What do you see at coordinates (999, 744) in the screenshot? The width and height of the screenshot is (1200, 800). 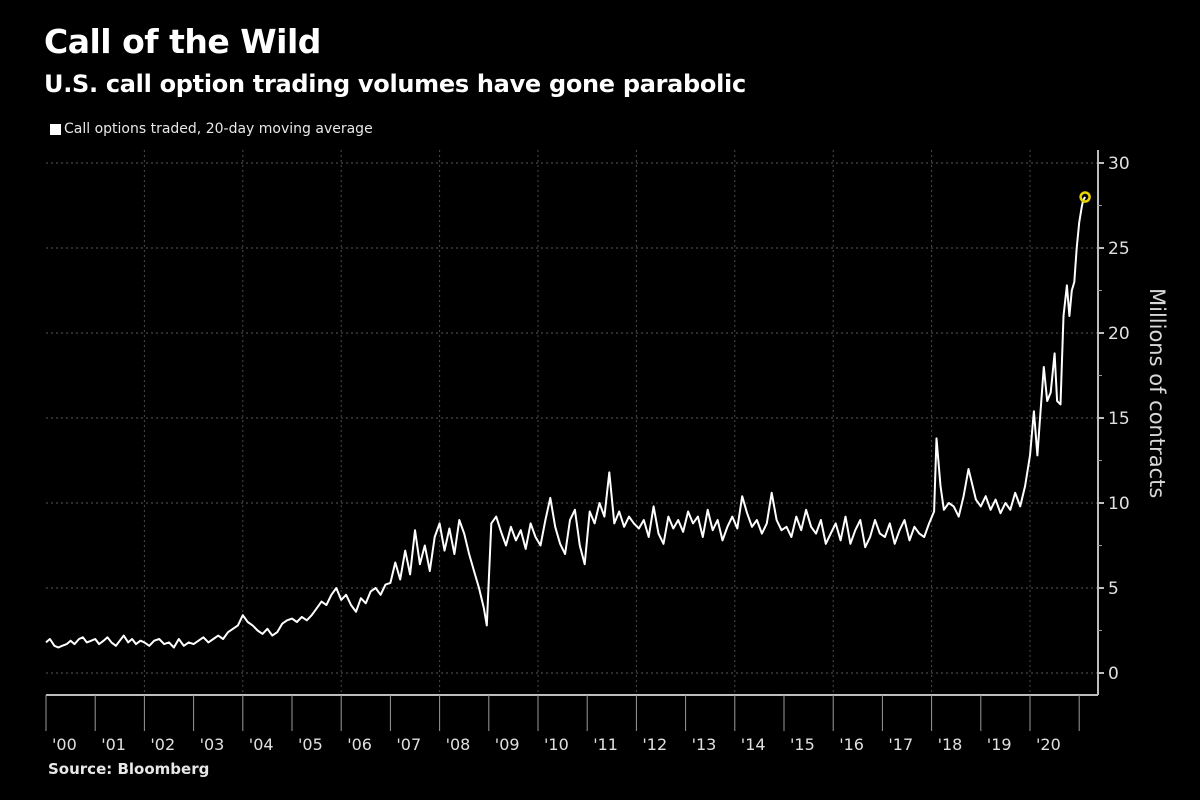 I see `x-tick-label: '19` at bounding box center [999, 744].